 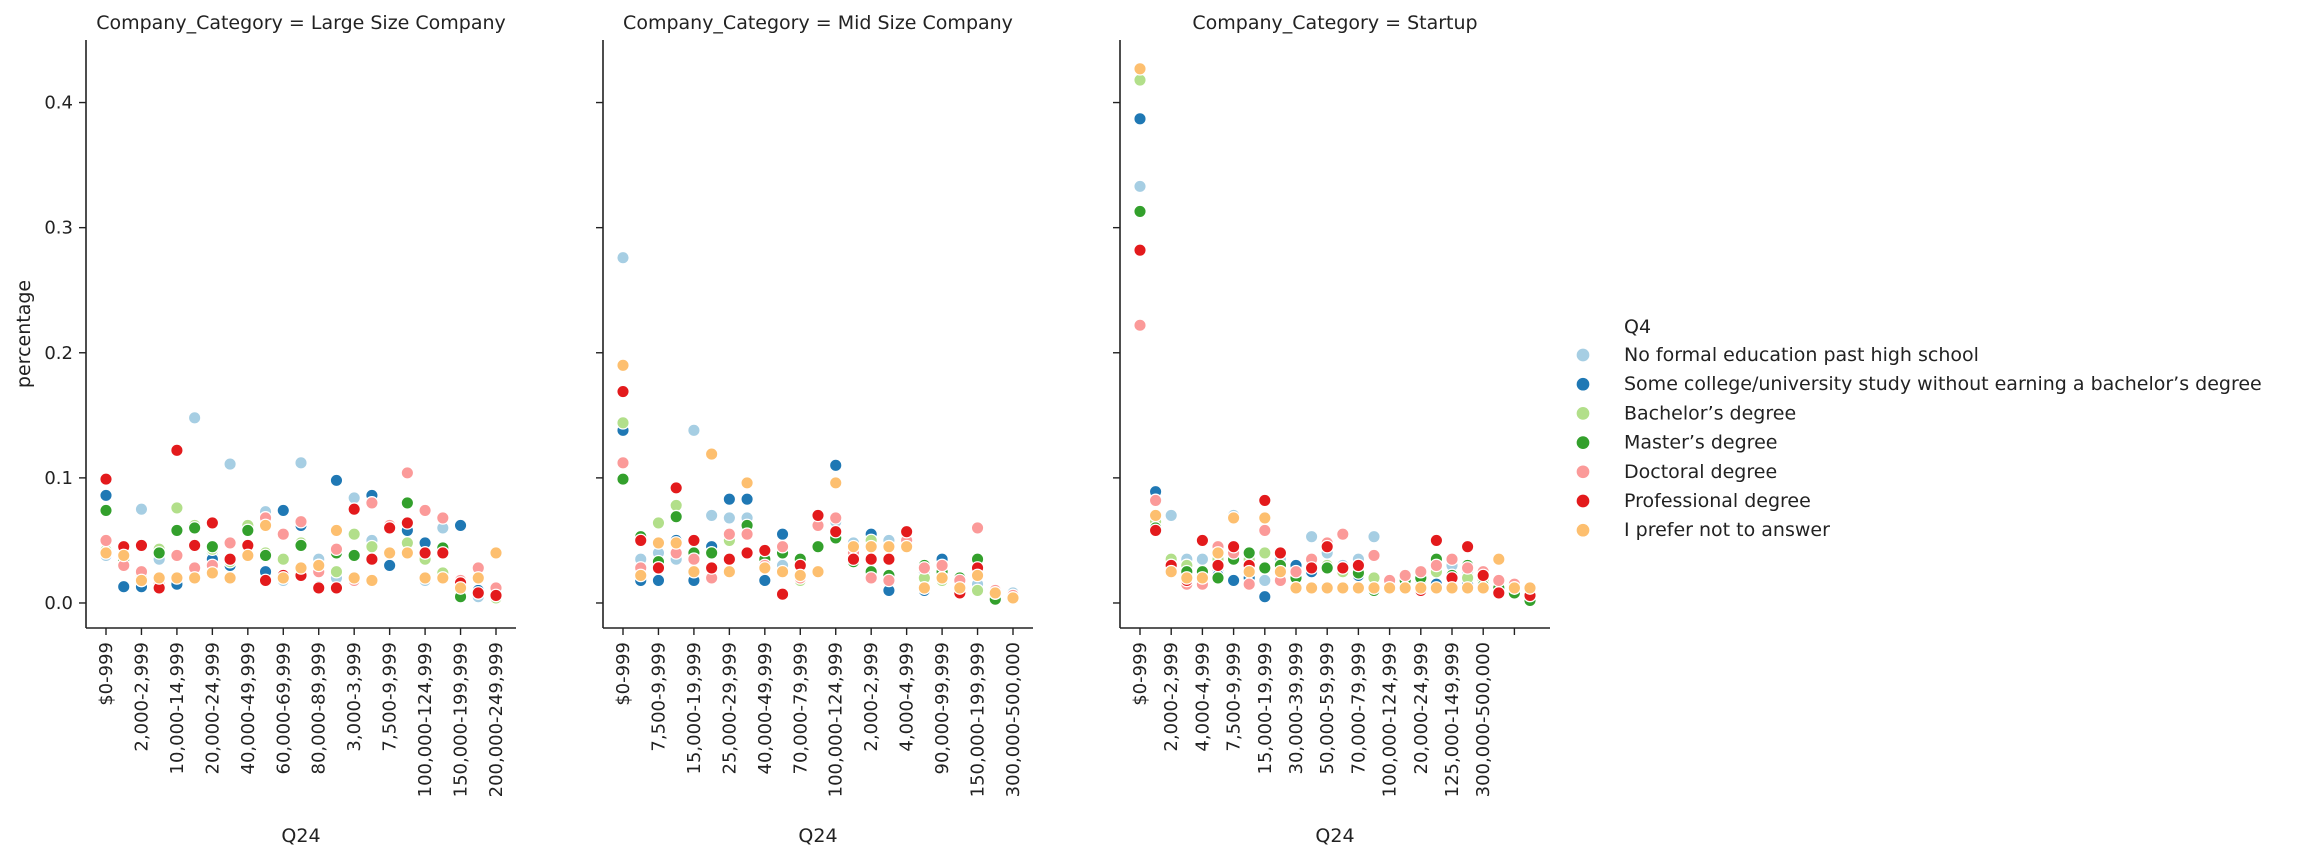 What do you see at coordinates (694, 708) in the screenshot?
I see `x-tick-label: 15,000-19,999` at bounding box center [694, 708].